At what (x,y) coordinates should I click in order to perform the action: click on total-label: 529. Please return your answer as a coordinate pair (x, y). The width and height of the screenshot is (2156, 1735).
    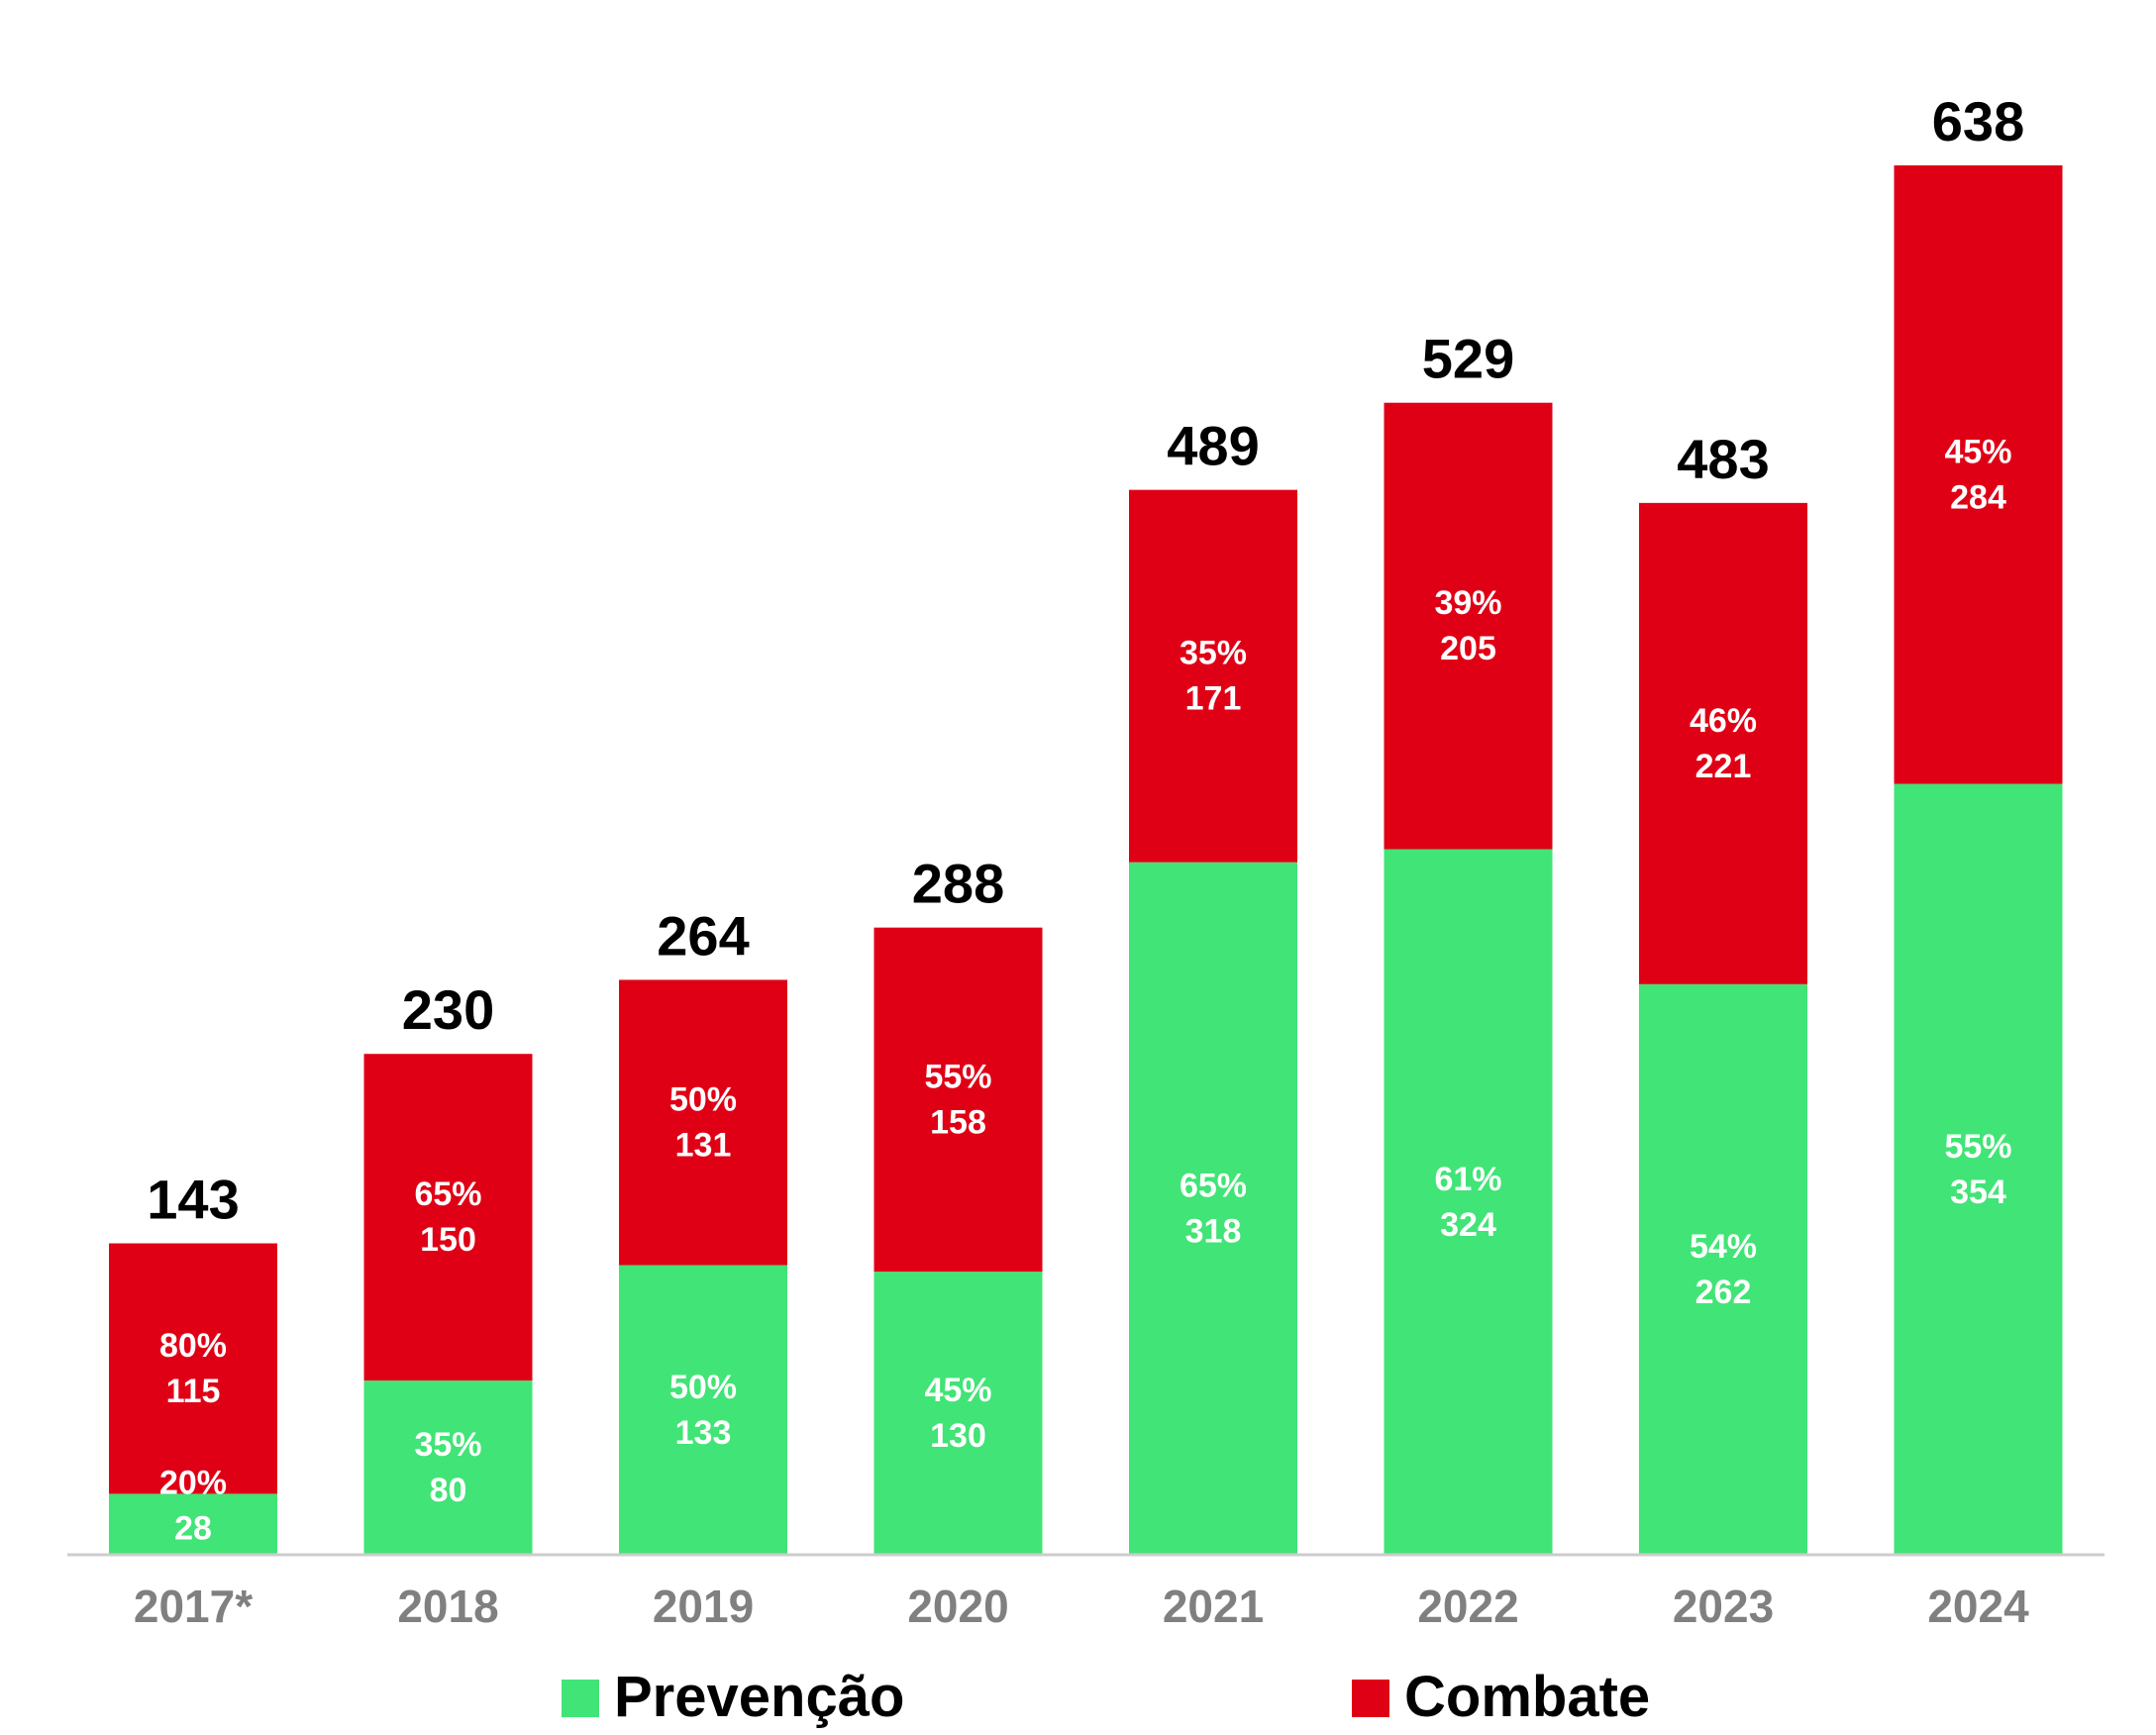
    Looking at the image, I should click on (1468, 359).